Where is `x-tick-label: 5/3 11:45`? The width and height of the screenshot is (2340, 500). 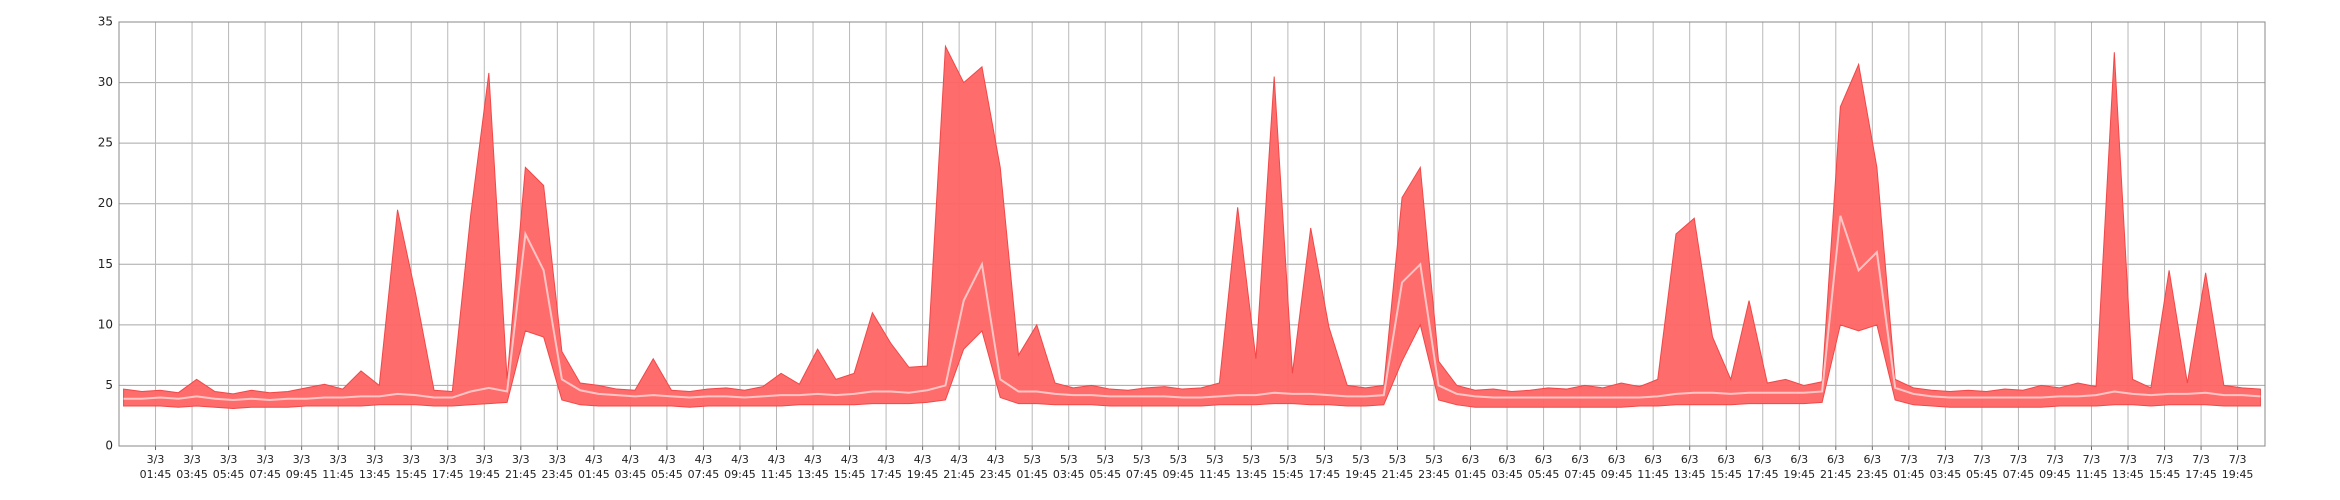
x-tick-label: 5/3 11:45 is located at coordinates (1214, 467).